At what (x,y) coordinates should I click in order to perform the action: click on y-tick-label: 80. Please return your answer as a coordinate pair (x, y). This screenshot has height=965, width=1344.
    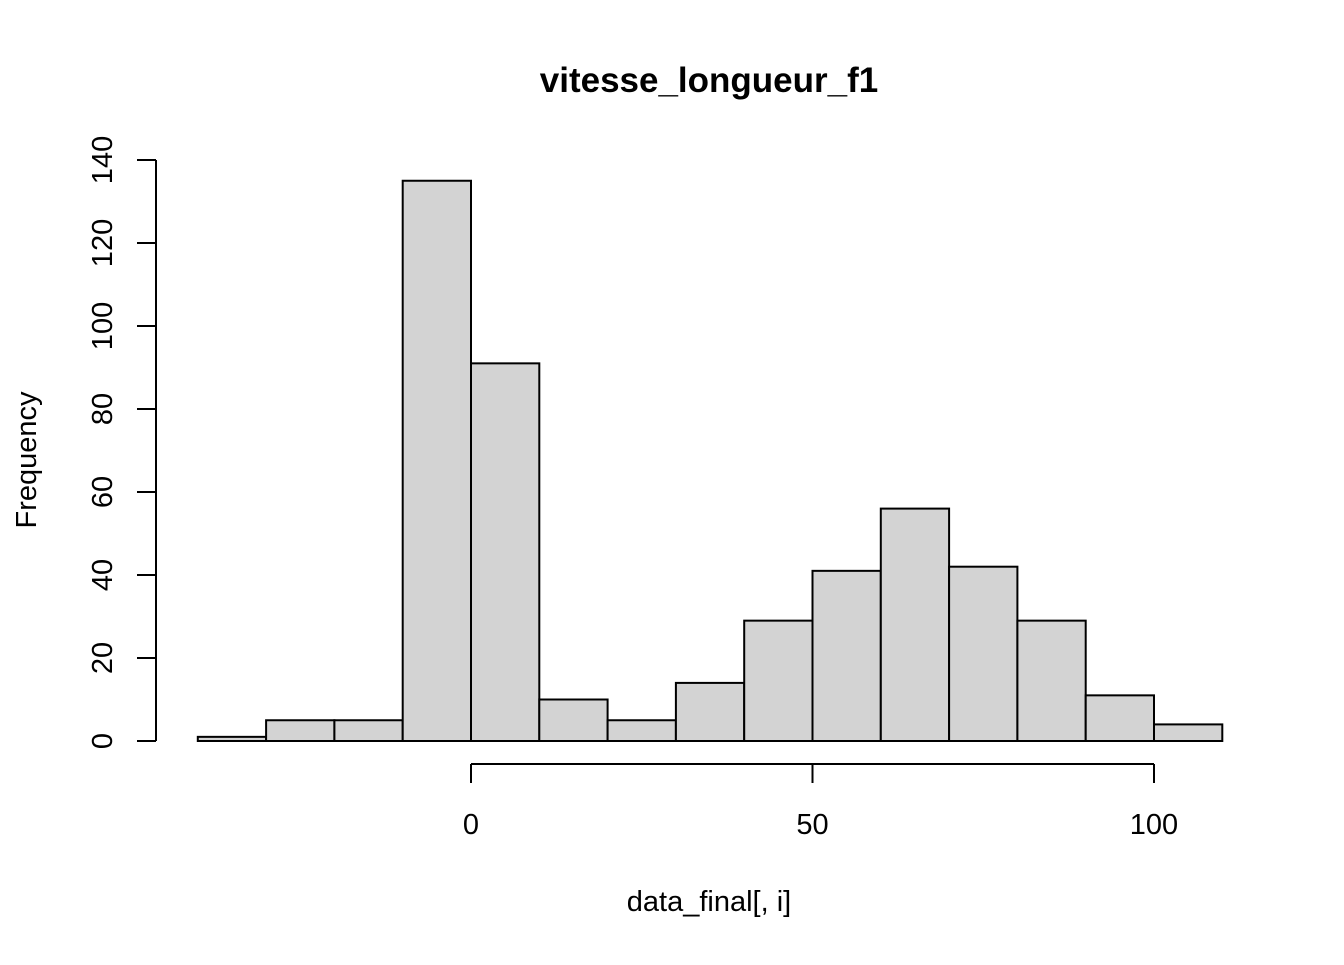
    Looking at the image, I should click on (103, 409).